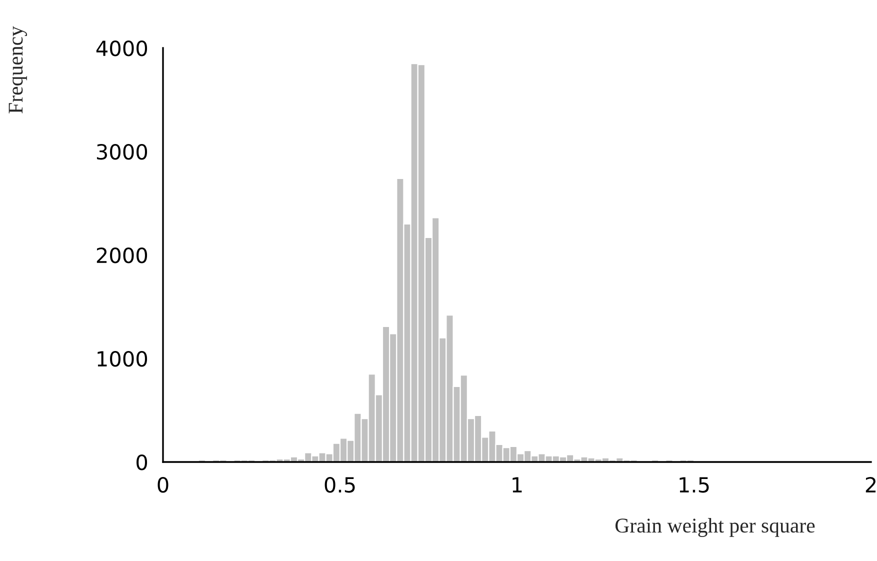 The image size is (877, 561). What do you see at coordinates (871, 484) in the screenshot?
I see `x-tick-label: 2` at bounding box center [871, 484].